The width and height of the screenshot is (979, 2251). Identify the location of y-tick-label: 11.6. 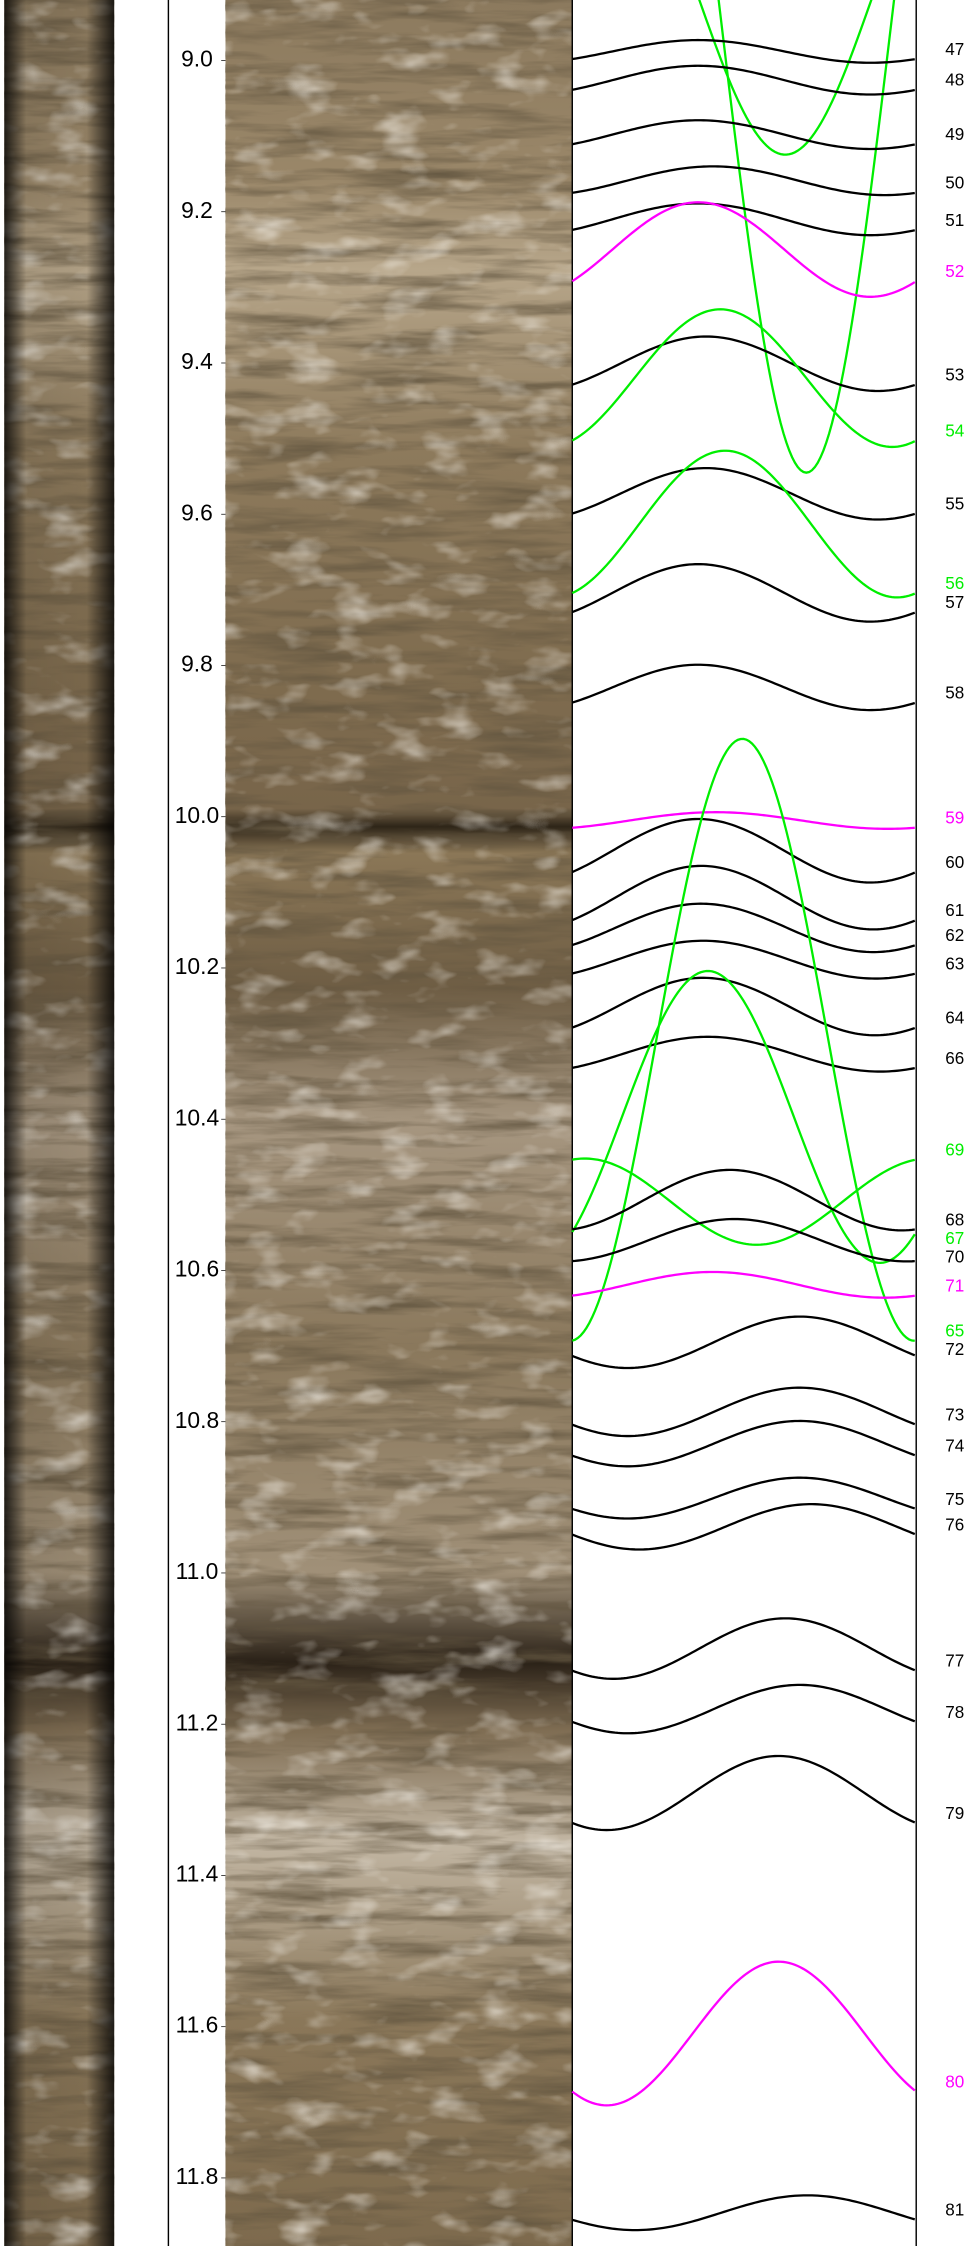
(197, 2025).